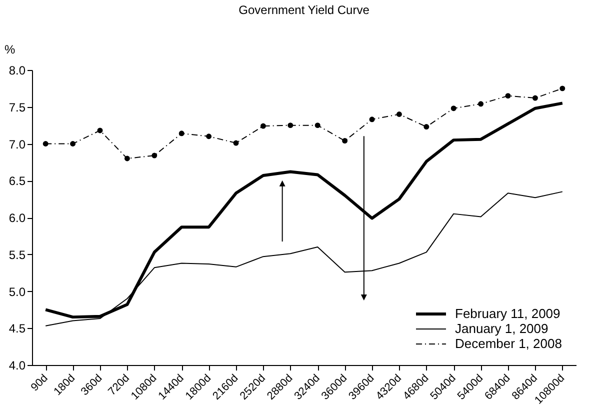  Describe the element at coordinates (507, 313) in the screenshot. I see `legend-label: February 11, 2009` at that location.